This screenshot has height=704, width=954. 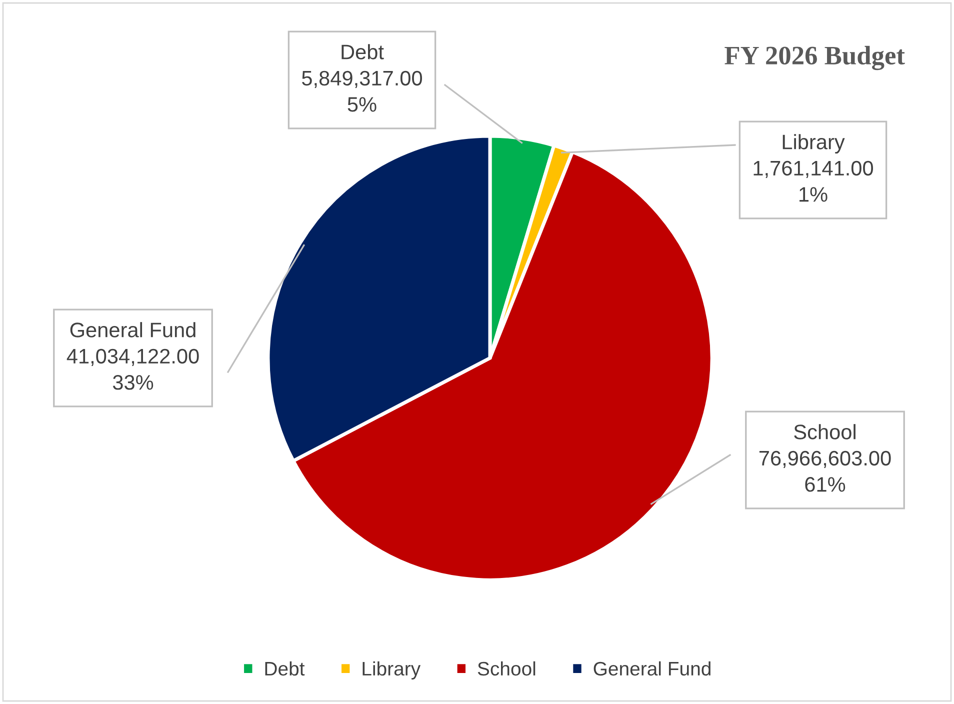 I want to click on slice-label: Debt, so click(x=363, y=52).